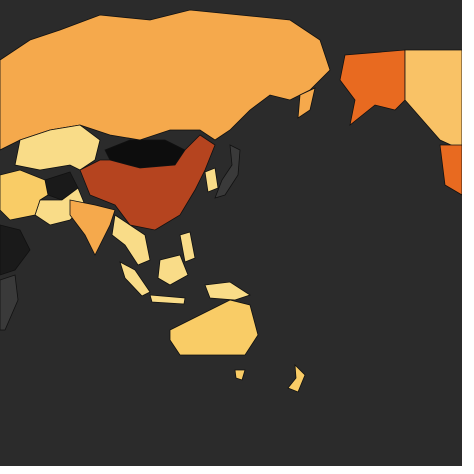  What do you see at coordinates (173, 270) in the screenshot?
I see `borneo` at bounding box center [173, 270].